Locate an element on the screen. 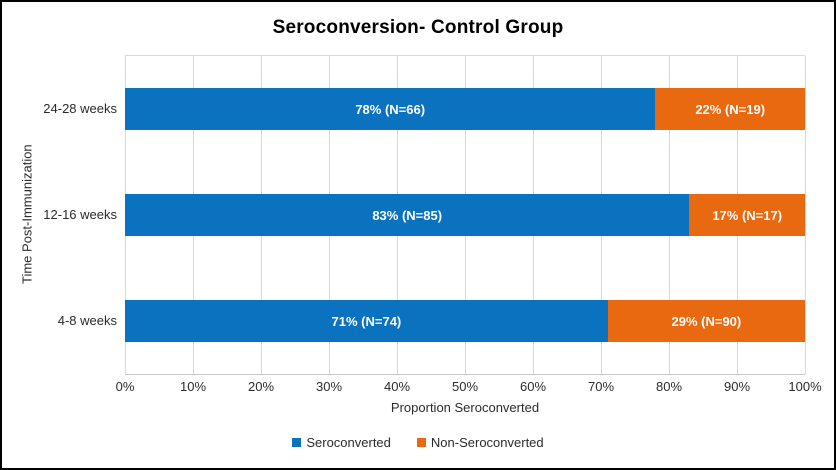  x-tick-label: 30% is located at coordinates (329, 386).